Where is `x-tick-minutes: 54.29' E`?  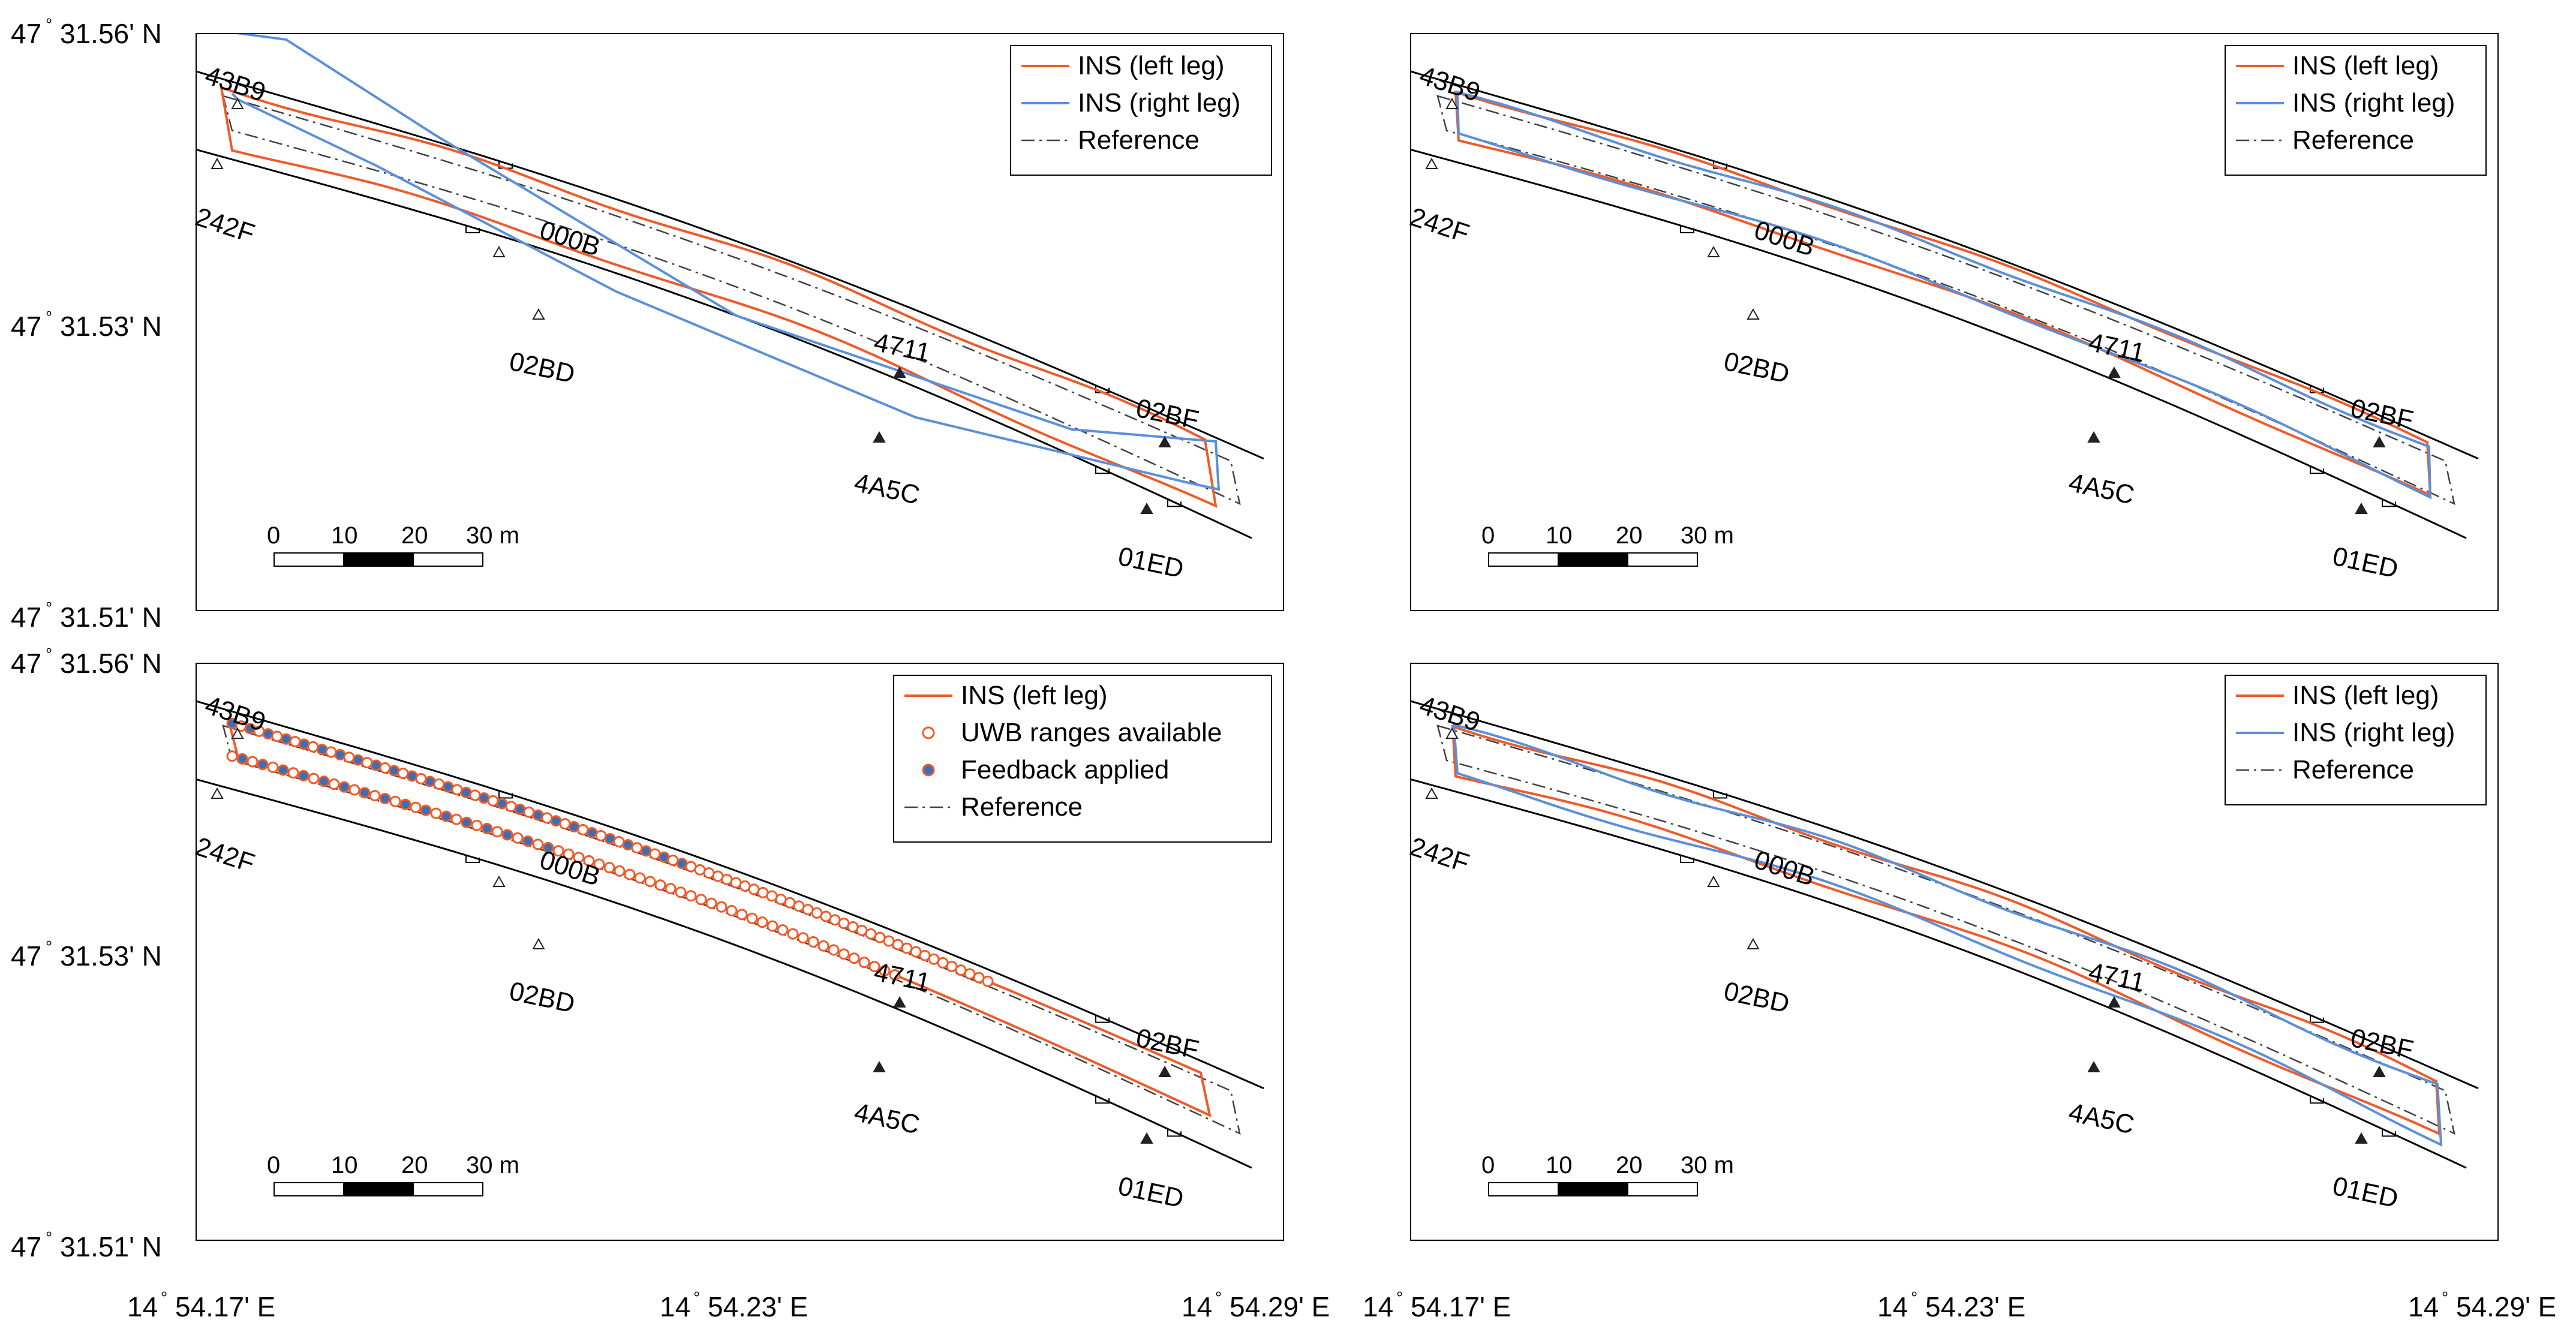 x-tick-minutes: 54.29' E is located at coordinates (1280, 1306).